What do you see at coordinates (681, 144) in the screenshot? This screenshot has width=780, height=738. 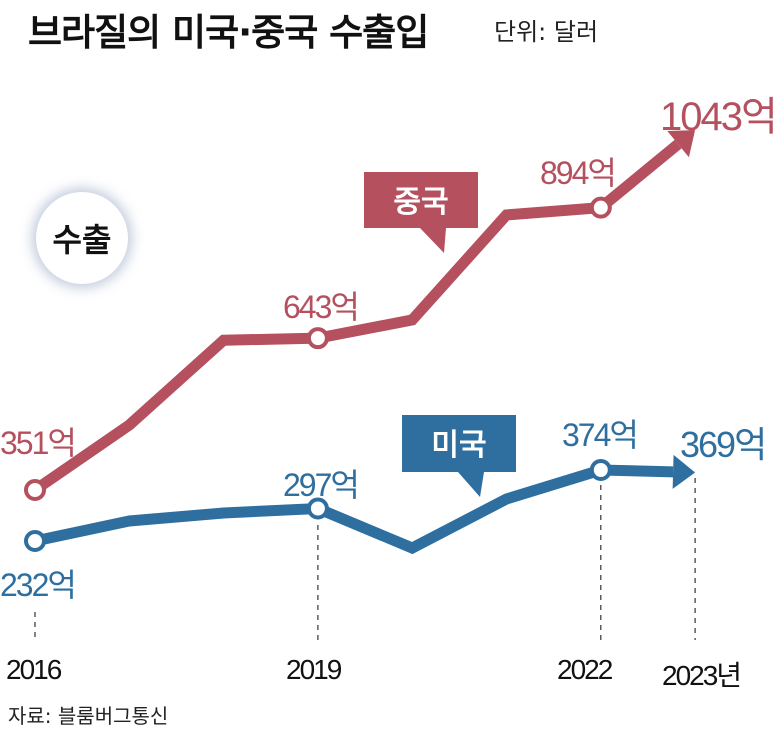 I see `series-arrowhead-china` at bounding box center [681, 144].